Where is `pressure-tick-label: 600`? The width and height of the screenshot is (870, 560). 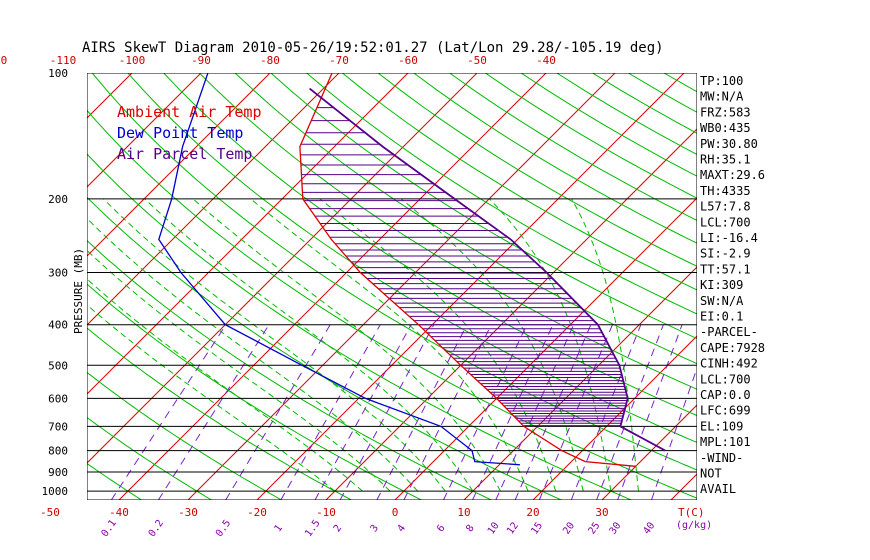
pressure-tick-label: 600 is located at coordinates (58, 398).